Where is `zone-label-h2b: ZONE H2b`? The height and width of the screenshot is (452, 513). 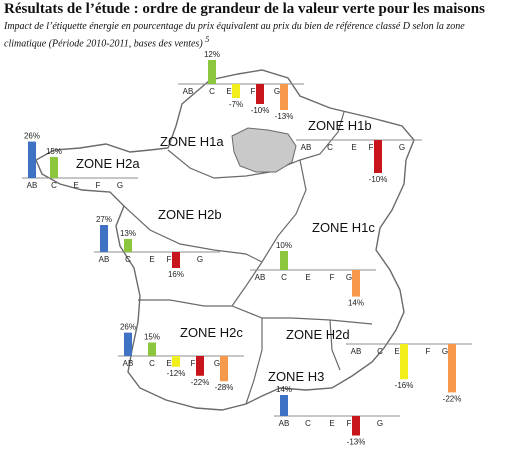 zone-label-h2b: ZONE H2b is located at coordinates (190, 214).